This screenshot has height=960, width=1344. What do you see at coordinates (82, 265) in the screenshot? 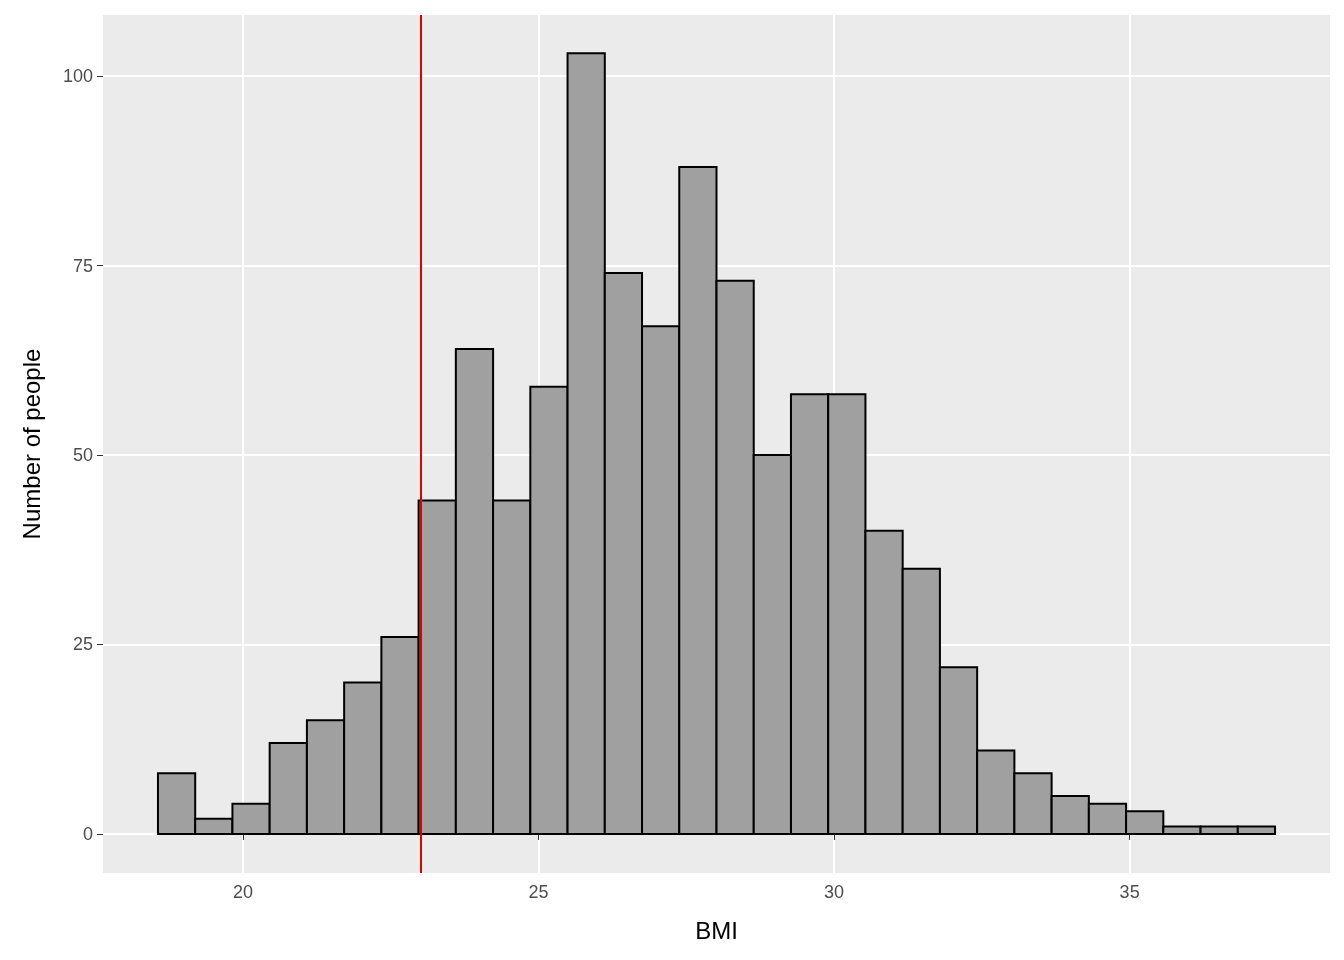
I see `y-tick-label: 75` at bounding box center [82, 265].